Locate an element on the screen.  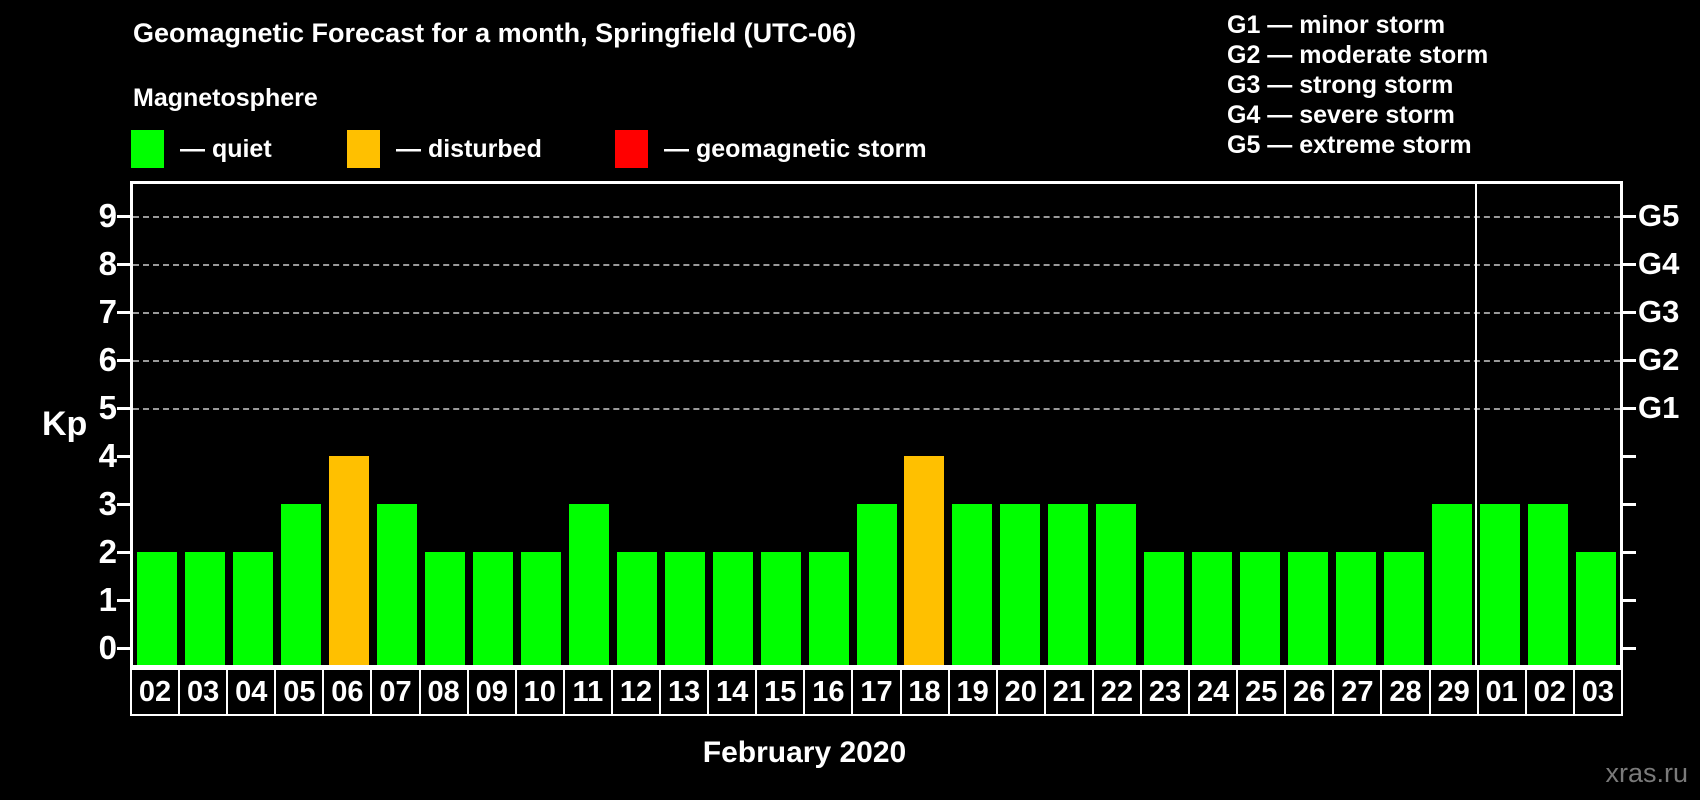
day-cell-feb-13: 13 is located at coordinates (683, 692).